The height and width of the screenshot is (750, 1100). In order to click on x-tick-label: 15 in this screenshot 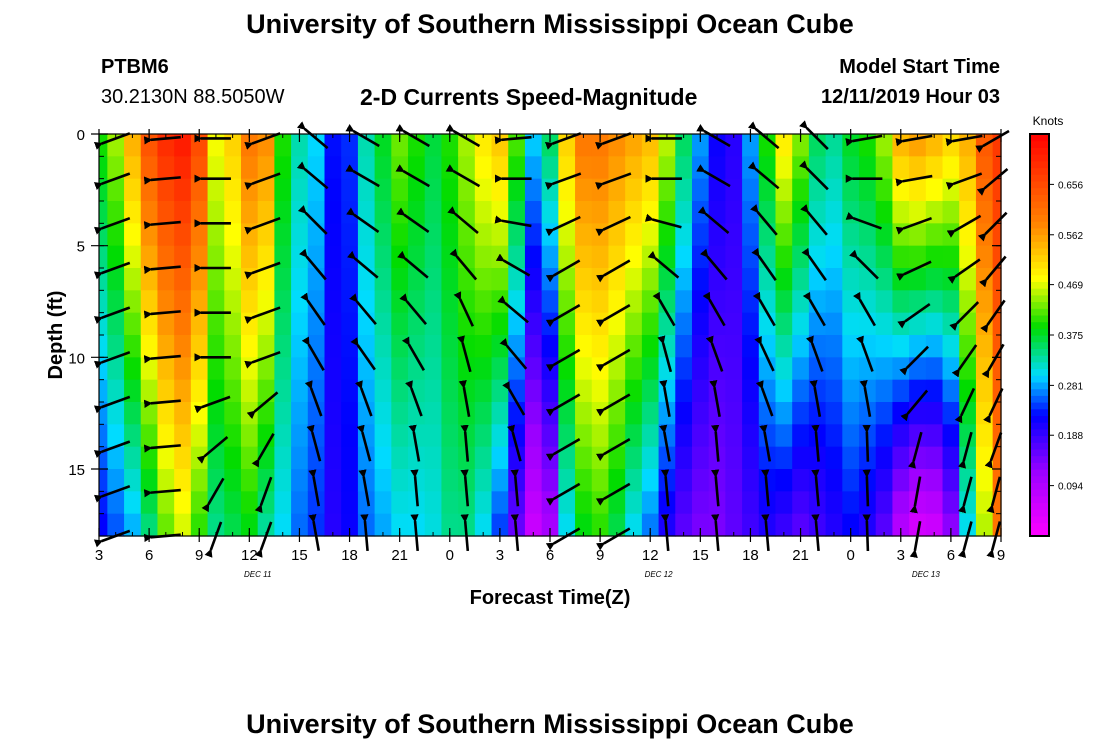, I will do `click(299, 555)`.